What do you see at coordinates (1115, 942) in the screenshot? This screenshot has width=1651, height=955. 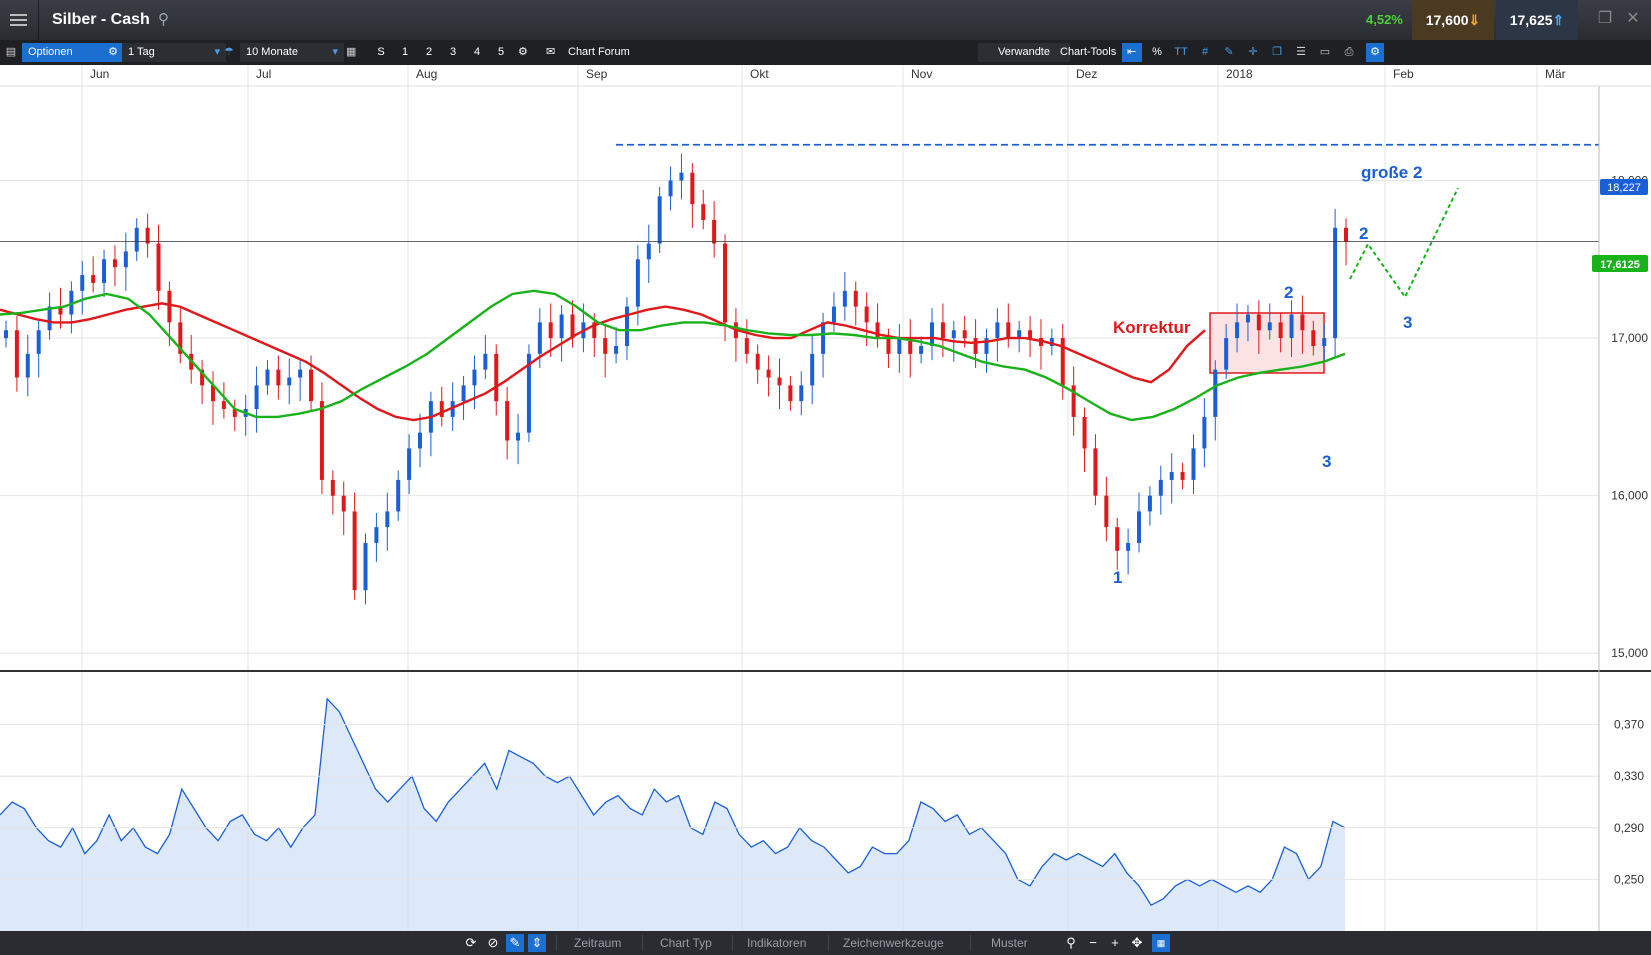 I see `zoom-in-icon: +` at bounding box center [1115, 942].